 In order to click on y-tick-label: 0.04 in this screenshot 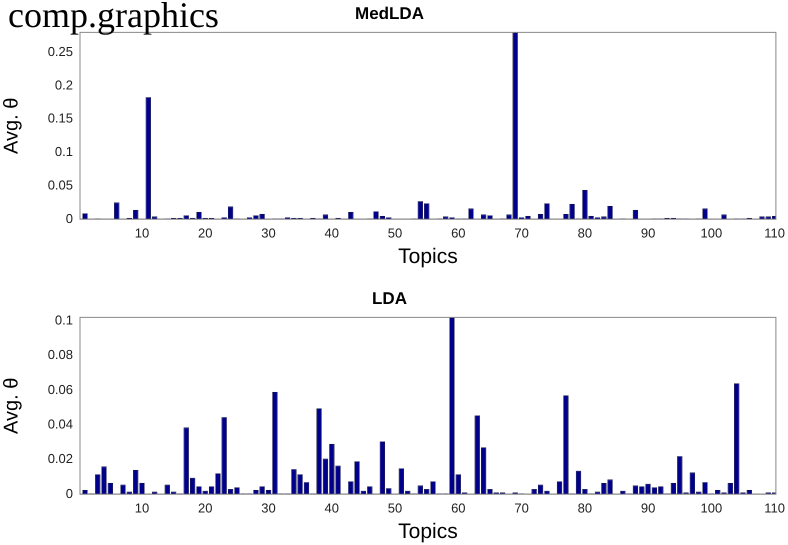, I will do `click(60, 424)`.